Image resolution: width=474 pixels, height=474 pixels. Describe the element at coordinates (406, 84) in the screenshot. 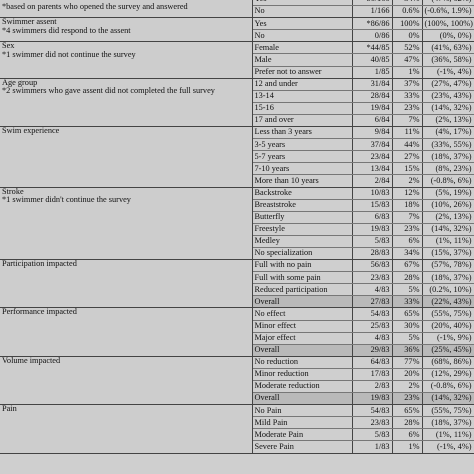

I see `percent-cell: 37%` at that location.